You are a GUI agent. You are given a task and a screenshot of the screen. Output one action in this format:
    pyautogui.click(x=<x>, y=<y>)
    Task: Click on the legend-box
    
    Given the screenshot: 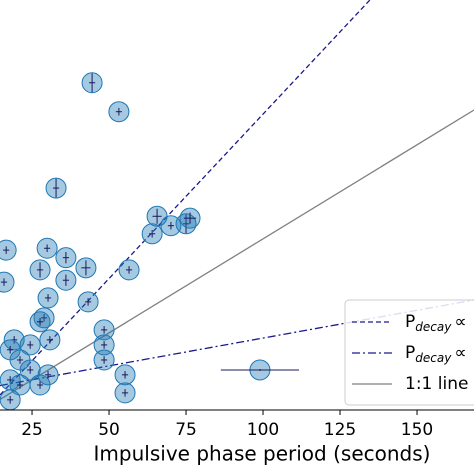 What is the action you would take?
    pyautogui.click(x=409, y=352)
    